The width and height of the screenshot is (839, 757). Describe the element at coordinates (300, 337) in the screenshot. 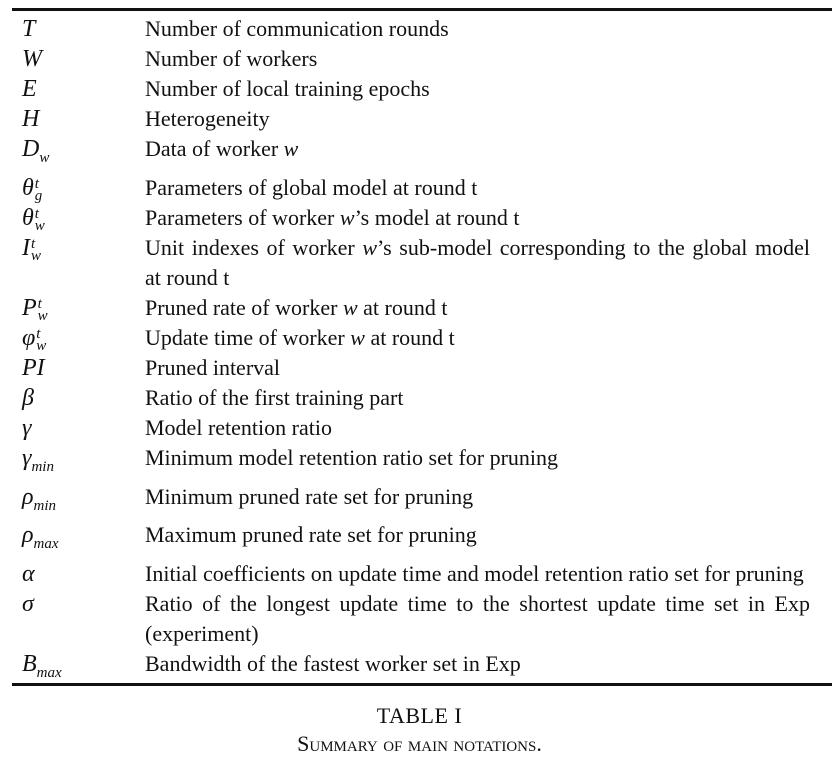

I see `notation-description: Update time of worker w at round t` at that location.